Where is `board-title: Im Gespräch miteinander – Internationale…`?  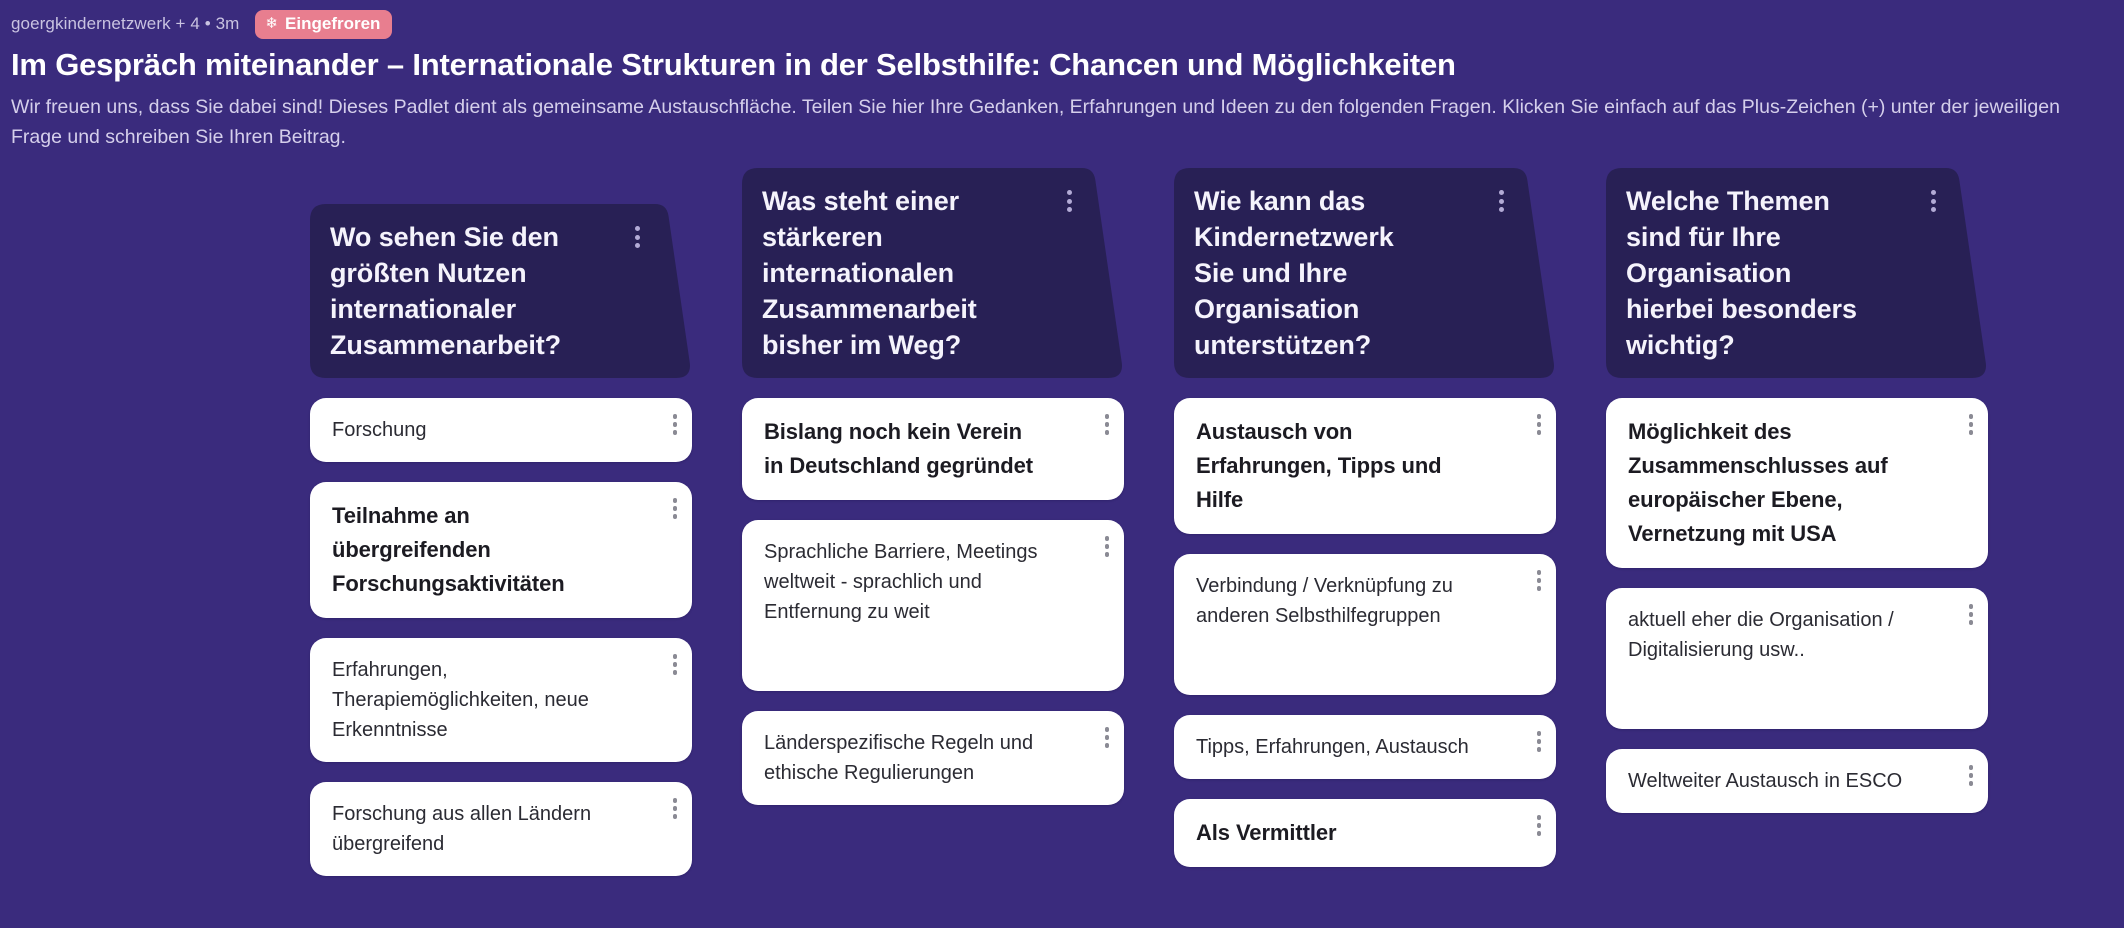
board-title: Im Gespräch miteinander – Internationale… is located at coordinates (733, 64).